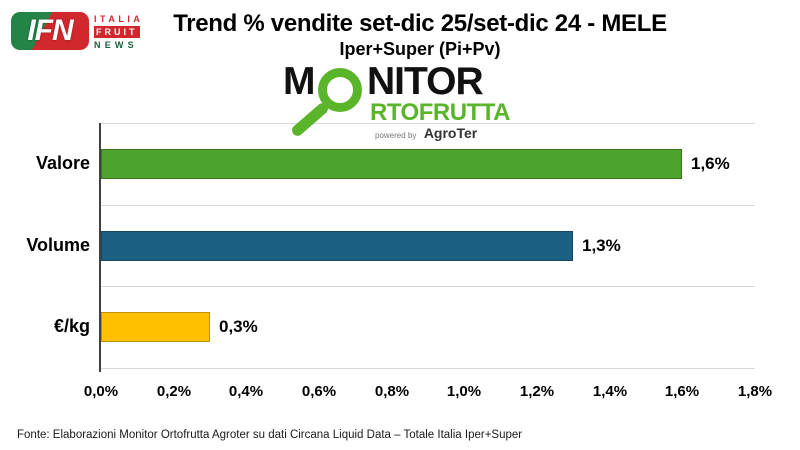 This screenshot has height=450, width=800. What do you see at coordinates (337, 246) in the screenshot?
I see `bar-volume` at bounding box center [337, 246].